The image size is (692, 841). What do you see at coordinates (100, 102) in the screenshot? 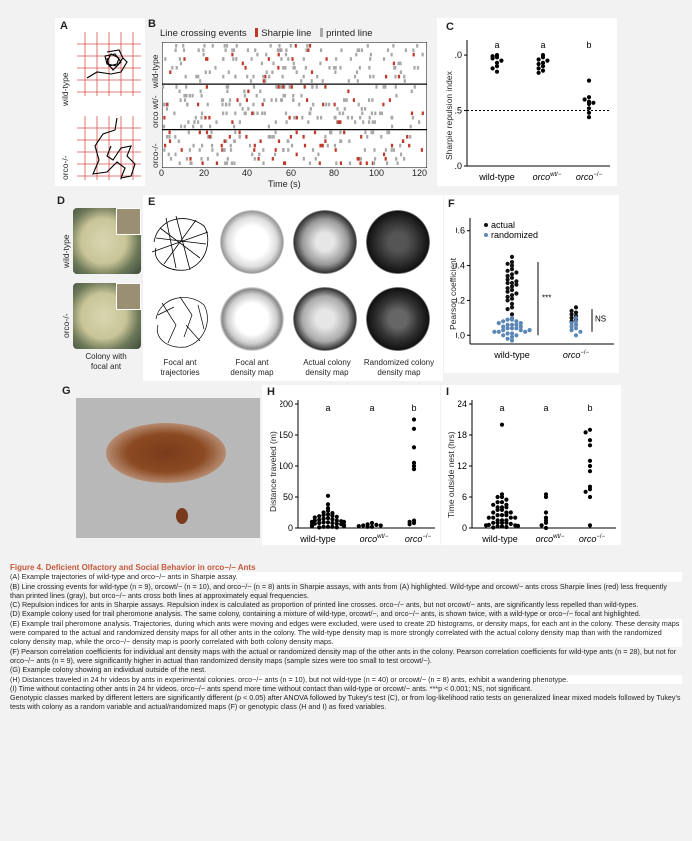
I see `panel-a: A wild-type orco-/-` at bounding box center [100, 102].